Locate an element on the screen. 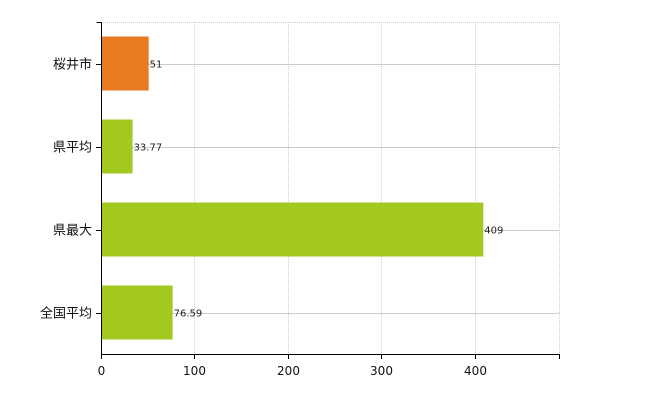 The image size is (650, 400). x-tick-label-3: 200 is located at coordinates (288, 371).